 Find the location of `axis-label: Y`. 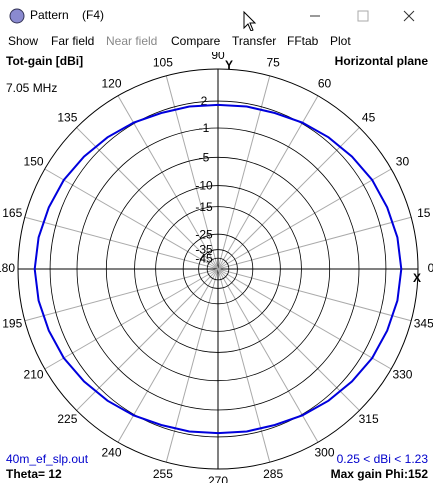

axis-label: Y is located at coordinates (229, 65).